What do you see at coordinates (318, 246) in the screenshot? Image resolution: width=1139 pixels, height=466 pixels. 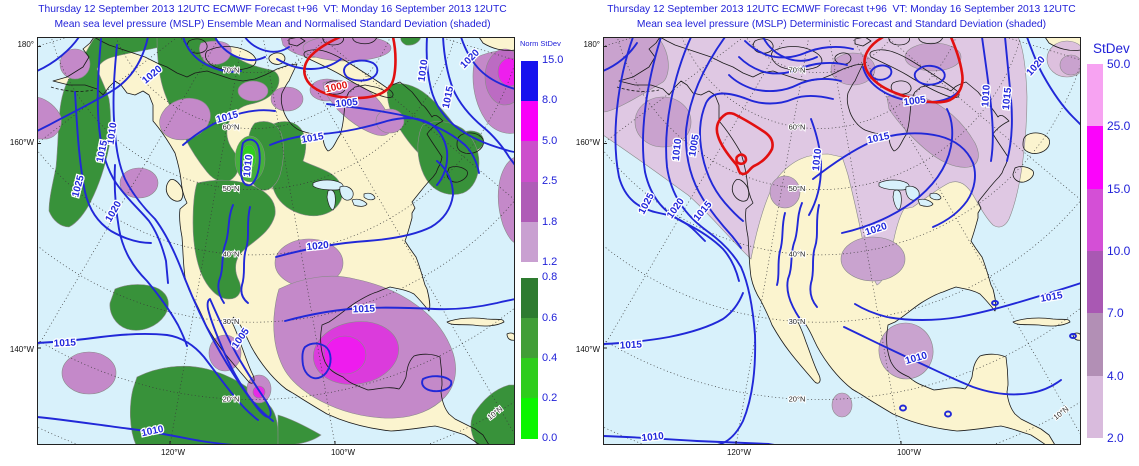 I see `svg-text: 1020` at bounding box center [318, 246].